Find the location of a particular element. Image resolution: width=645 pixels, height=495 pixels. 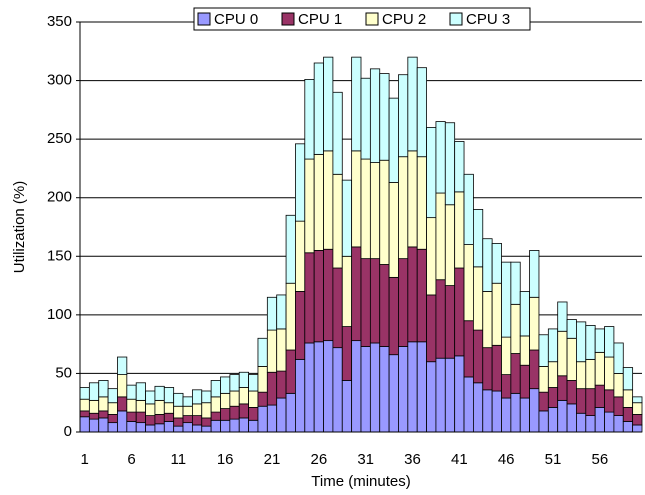

legend-label: CPU 0 is located at coordinates (236, 19).